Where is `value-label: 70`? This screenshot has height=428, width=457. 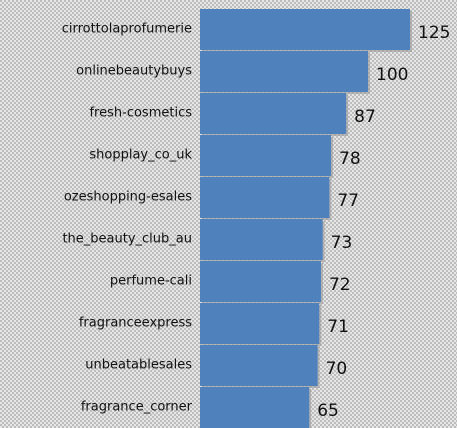
value-label: 70 is located at coordinates (337, 369).